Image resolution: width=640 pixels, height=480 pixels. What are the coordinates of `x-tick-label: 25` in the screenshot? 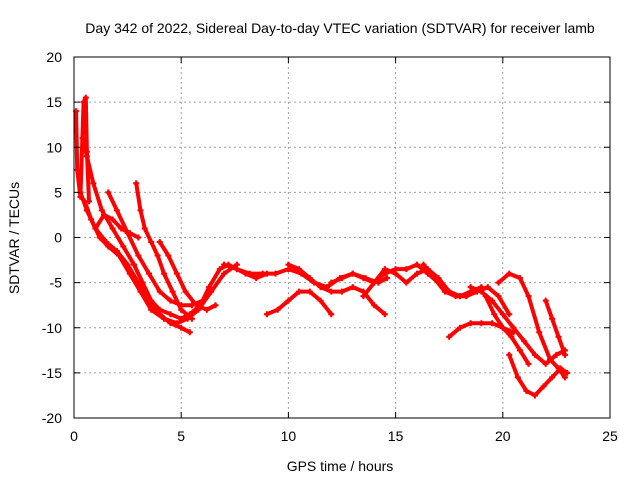 It's located at (610, 436).